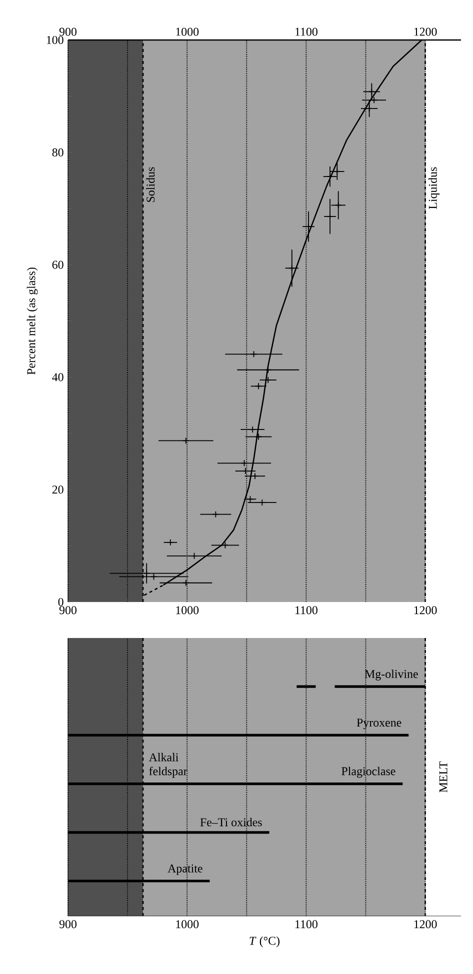  Describe the element at coordinates (68, 32) in the screenshot. I see `x2-tick-label: 900` at that location.